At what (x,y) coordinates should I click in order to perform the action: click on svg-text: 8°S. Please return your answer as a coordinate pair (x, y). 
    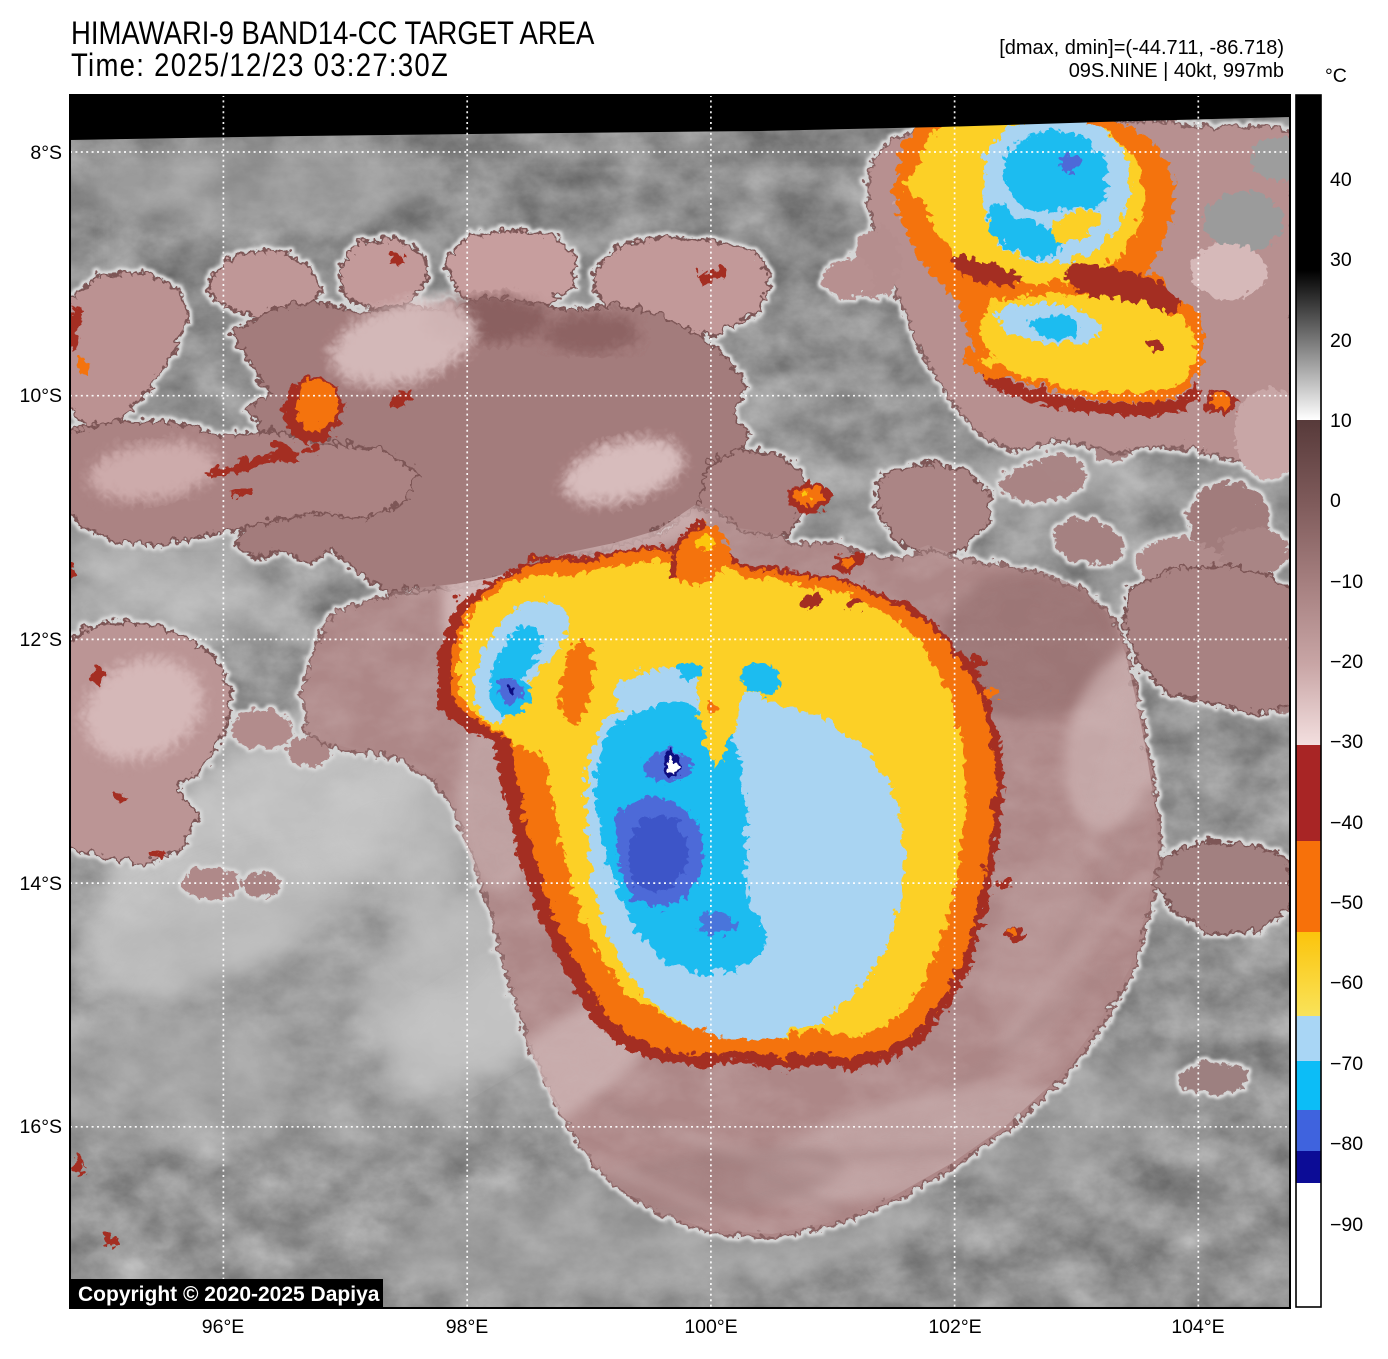
    Looking at the image, I should click on (46, 153).